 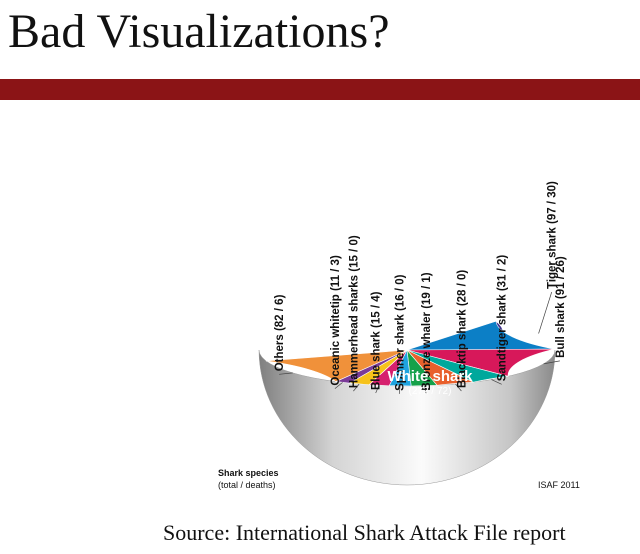 What do you see at coordinates (561, 307) in the screenshot?
I see `label-bull-shark: Bull shark (91 / 26)` at bounding box center [561, 307].